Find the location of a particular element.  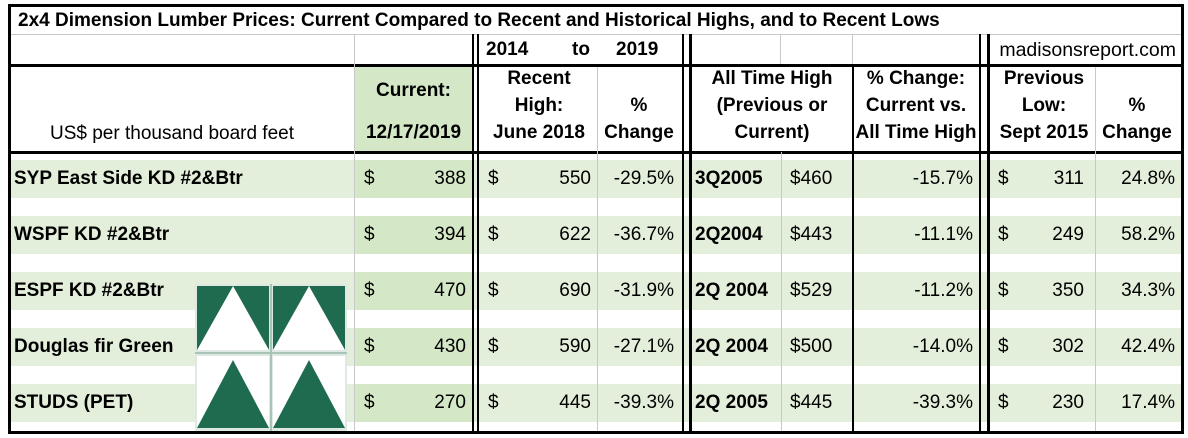

pct-vs-ath-value: -15.7% is located at coordinates (942, 178).